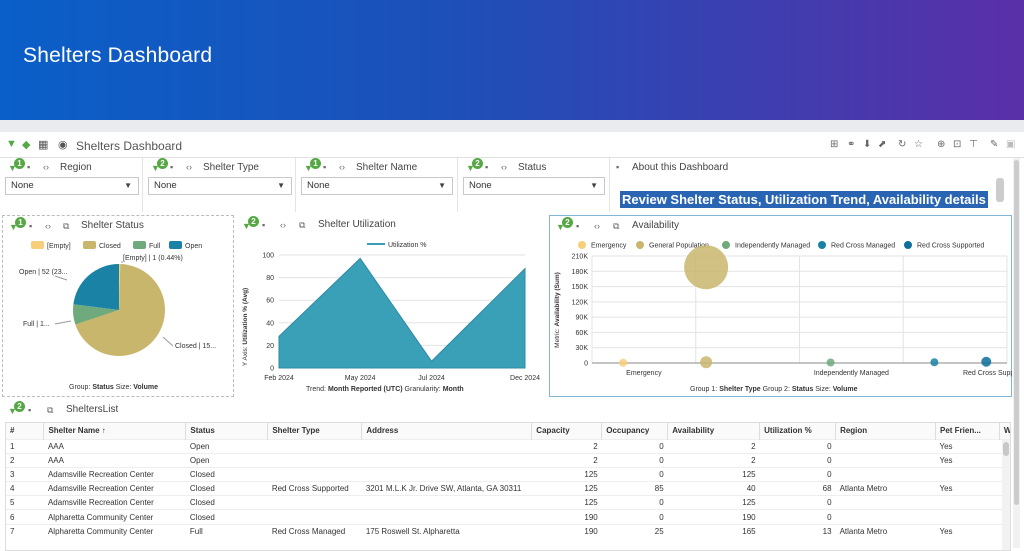 The image size is (1024, 551). What do you see at coordinates (1004, 431) in the screenshot?
I see `table-header-cell: W` at bounding box center [1004, 431].